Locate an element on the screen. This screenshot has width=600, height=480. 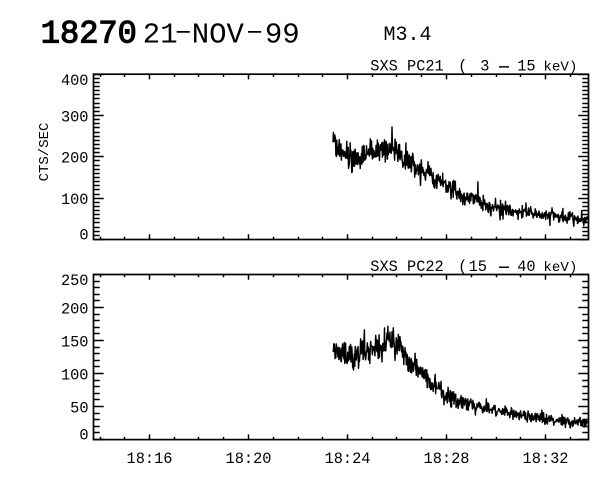
svg-text: 99 is located at coordinates (282, 35).